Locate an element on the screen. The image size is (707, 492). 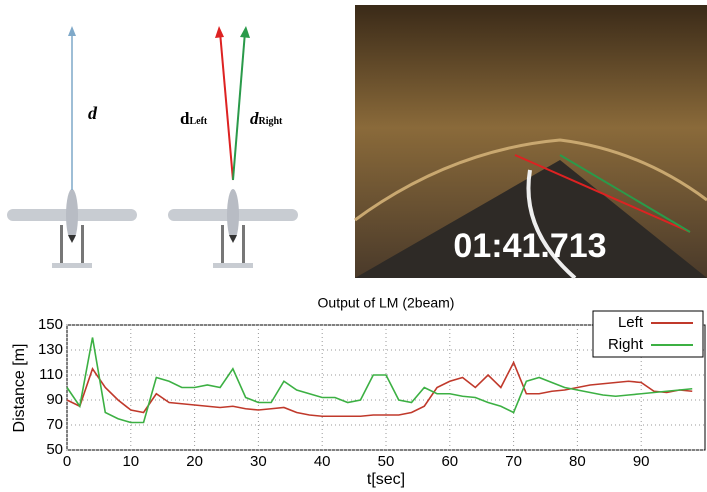
x-tick-label: 50 is located at coordinates (386, 461).